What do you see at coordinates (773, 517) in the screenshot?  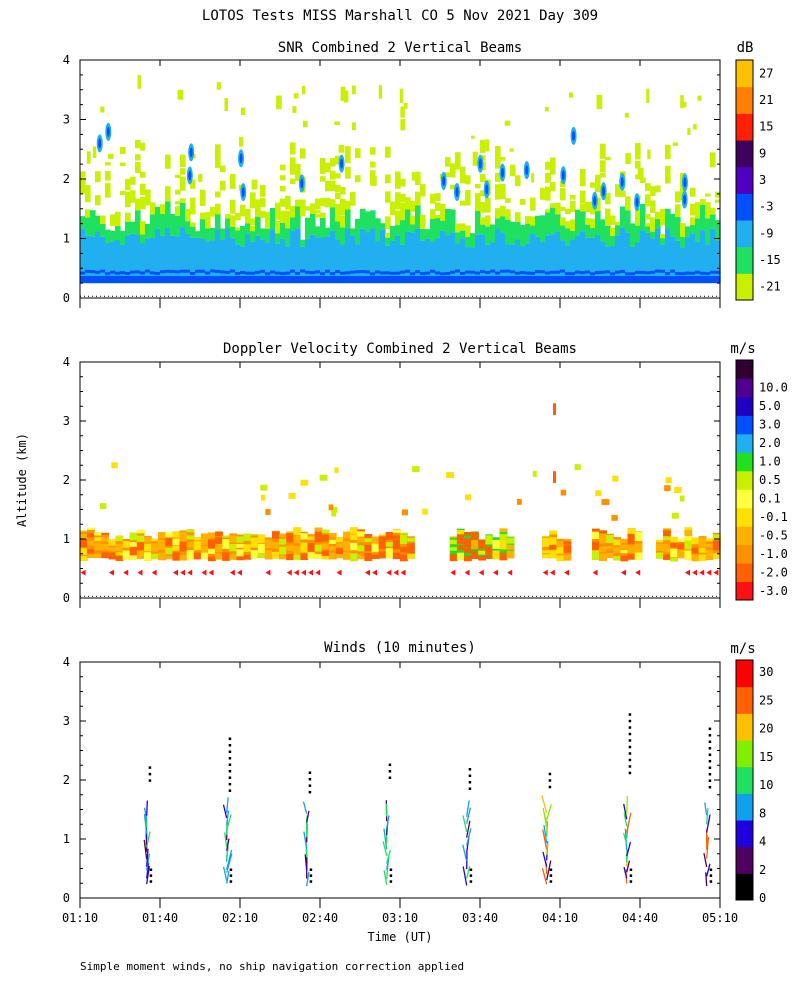 I see `colorbar-label: -0.1` at bounding box center [773, 517].